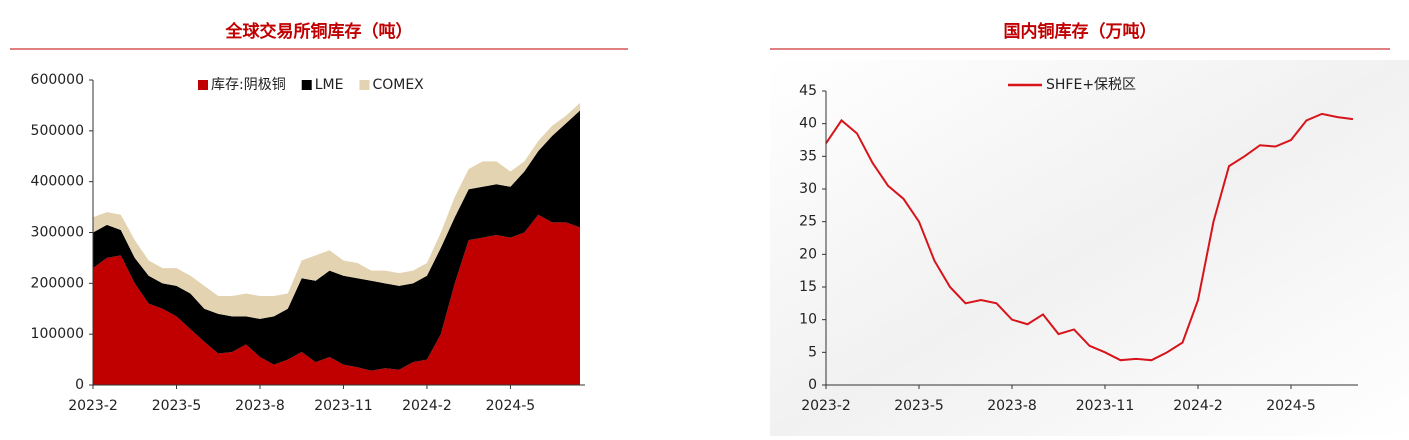  What do you see at coordinates (57, 131) in the screenshot?
I see `y-tick-label: 500000` at bounding box center [57, 131].